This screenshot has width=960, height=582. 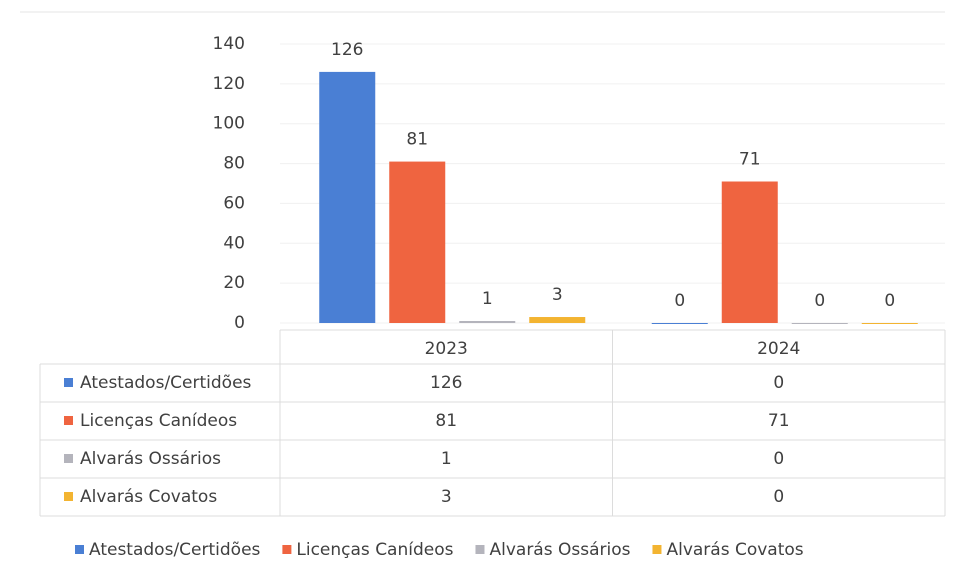 What do you see at coordinates (446, 349) in the screenshot?
I see `x-tick-label: 2023` at bounding box center [446, 349].